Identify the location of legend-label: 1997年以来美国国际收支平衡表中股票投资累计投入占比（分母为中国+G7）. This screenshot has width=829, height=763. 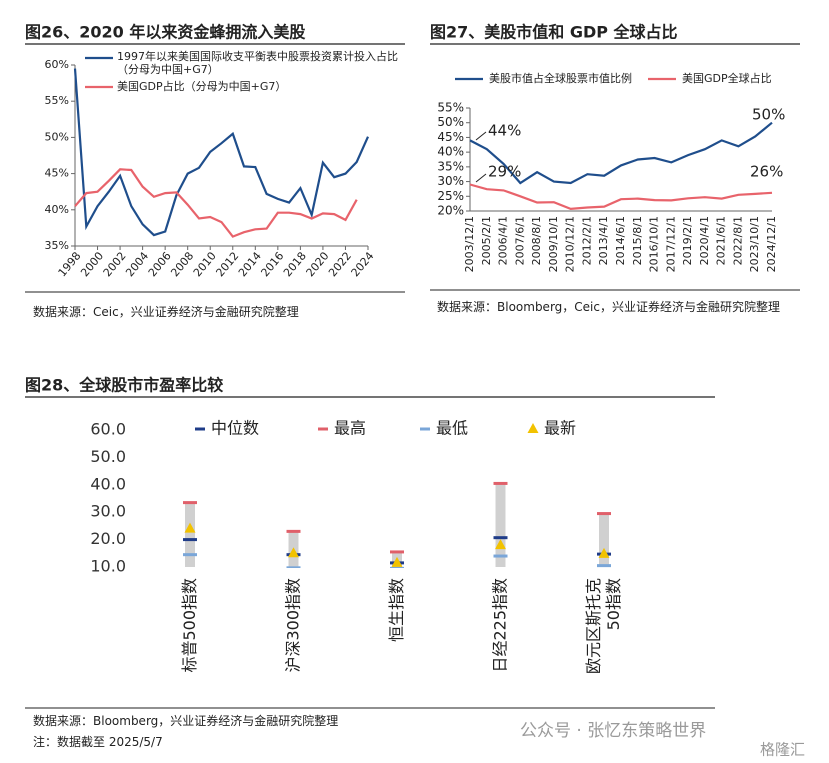
(257, 63).